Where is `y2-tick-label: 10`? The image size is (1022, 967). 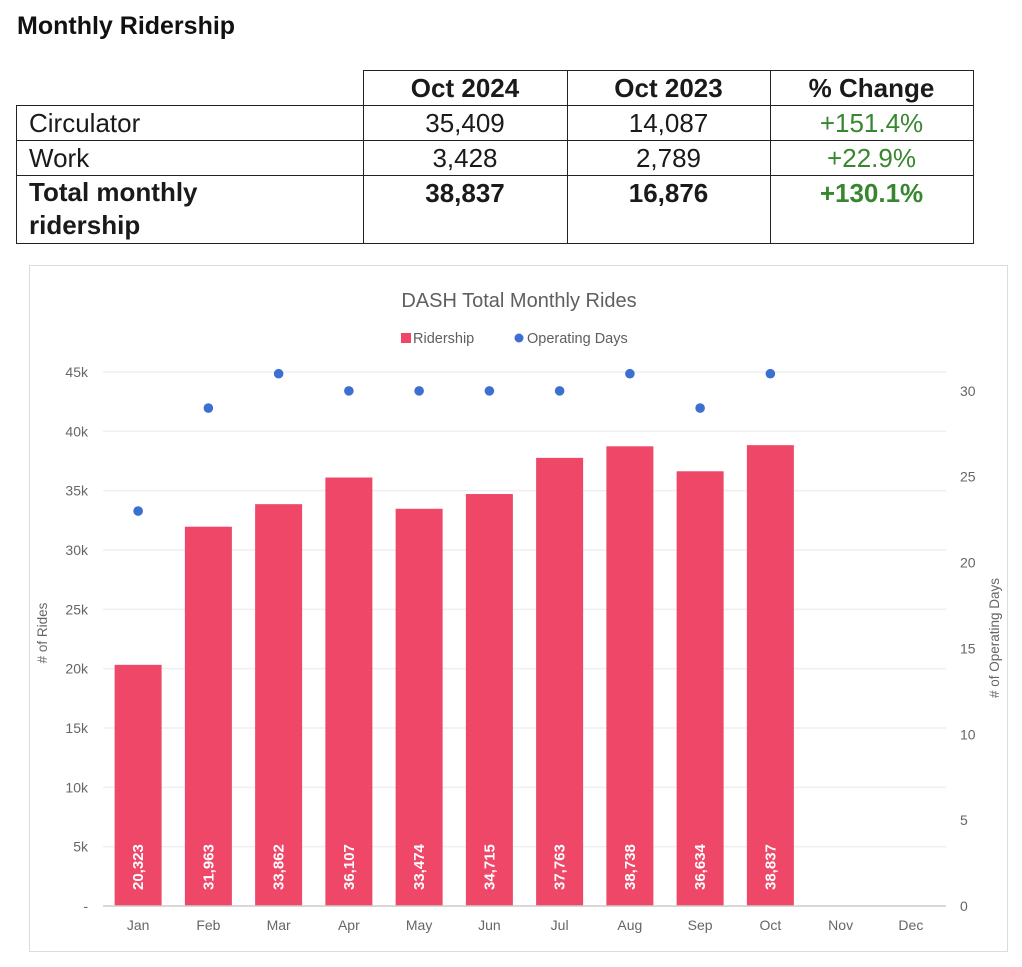
y2-tick-label: 10 is located at coordinates (968, 734).